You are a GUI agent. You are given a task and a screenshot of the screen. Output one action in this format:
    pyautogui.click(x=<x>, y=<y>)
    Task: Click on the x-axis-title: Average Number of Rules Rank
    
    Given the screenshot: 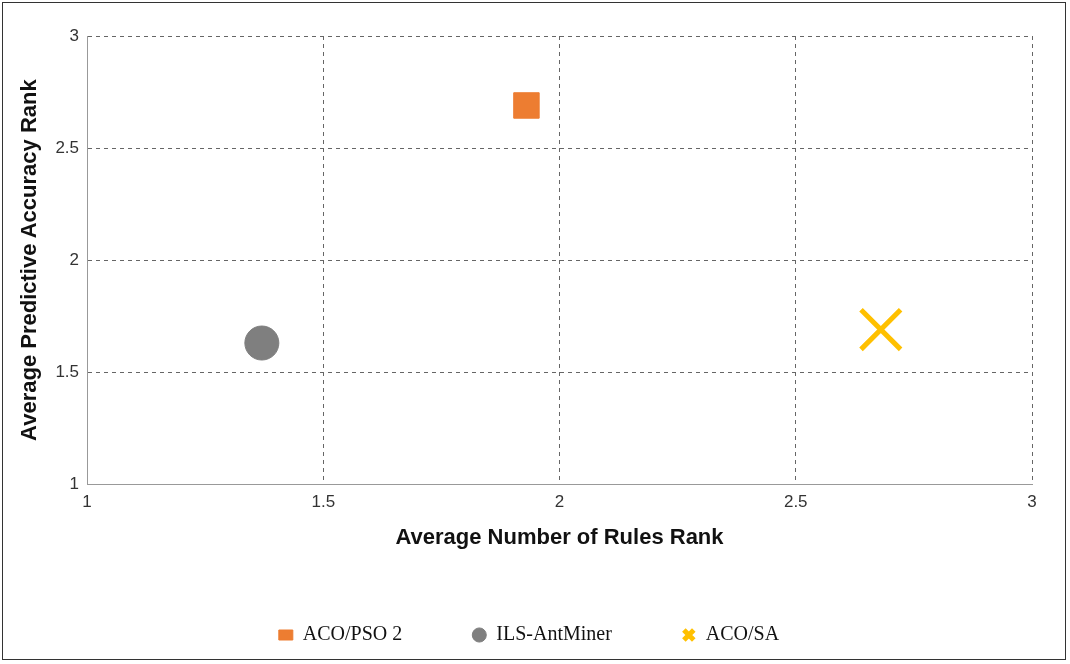 What is the action you would take?
    pyautogui.click(x=560, y=536)
    